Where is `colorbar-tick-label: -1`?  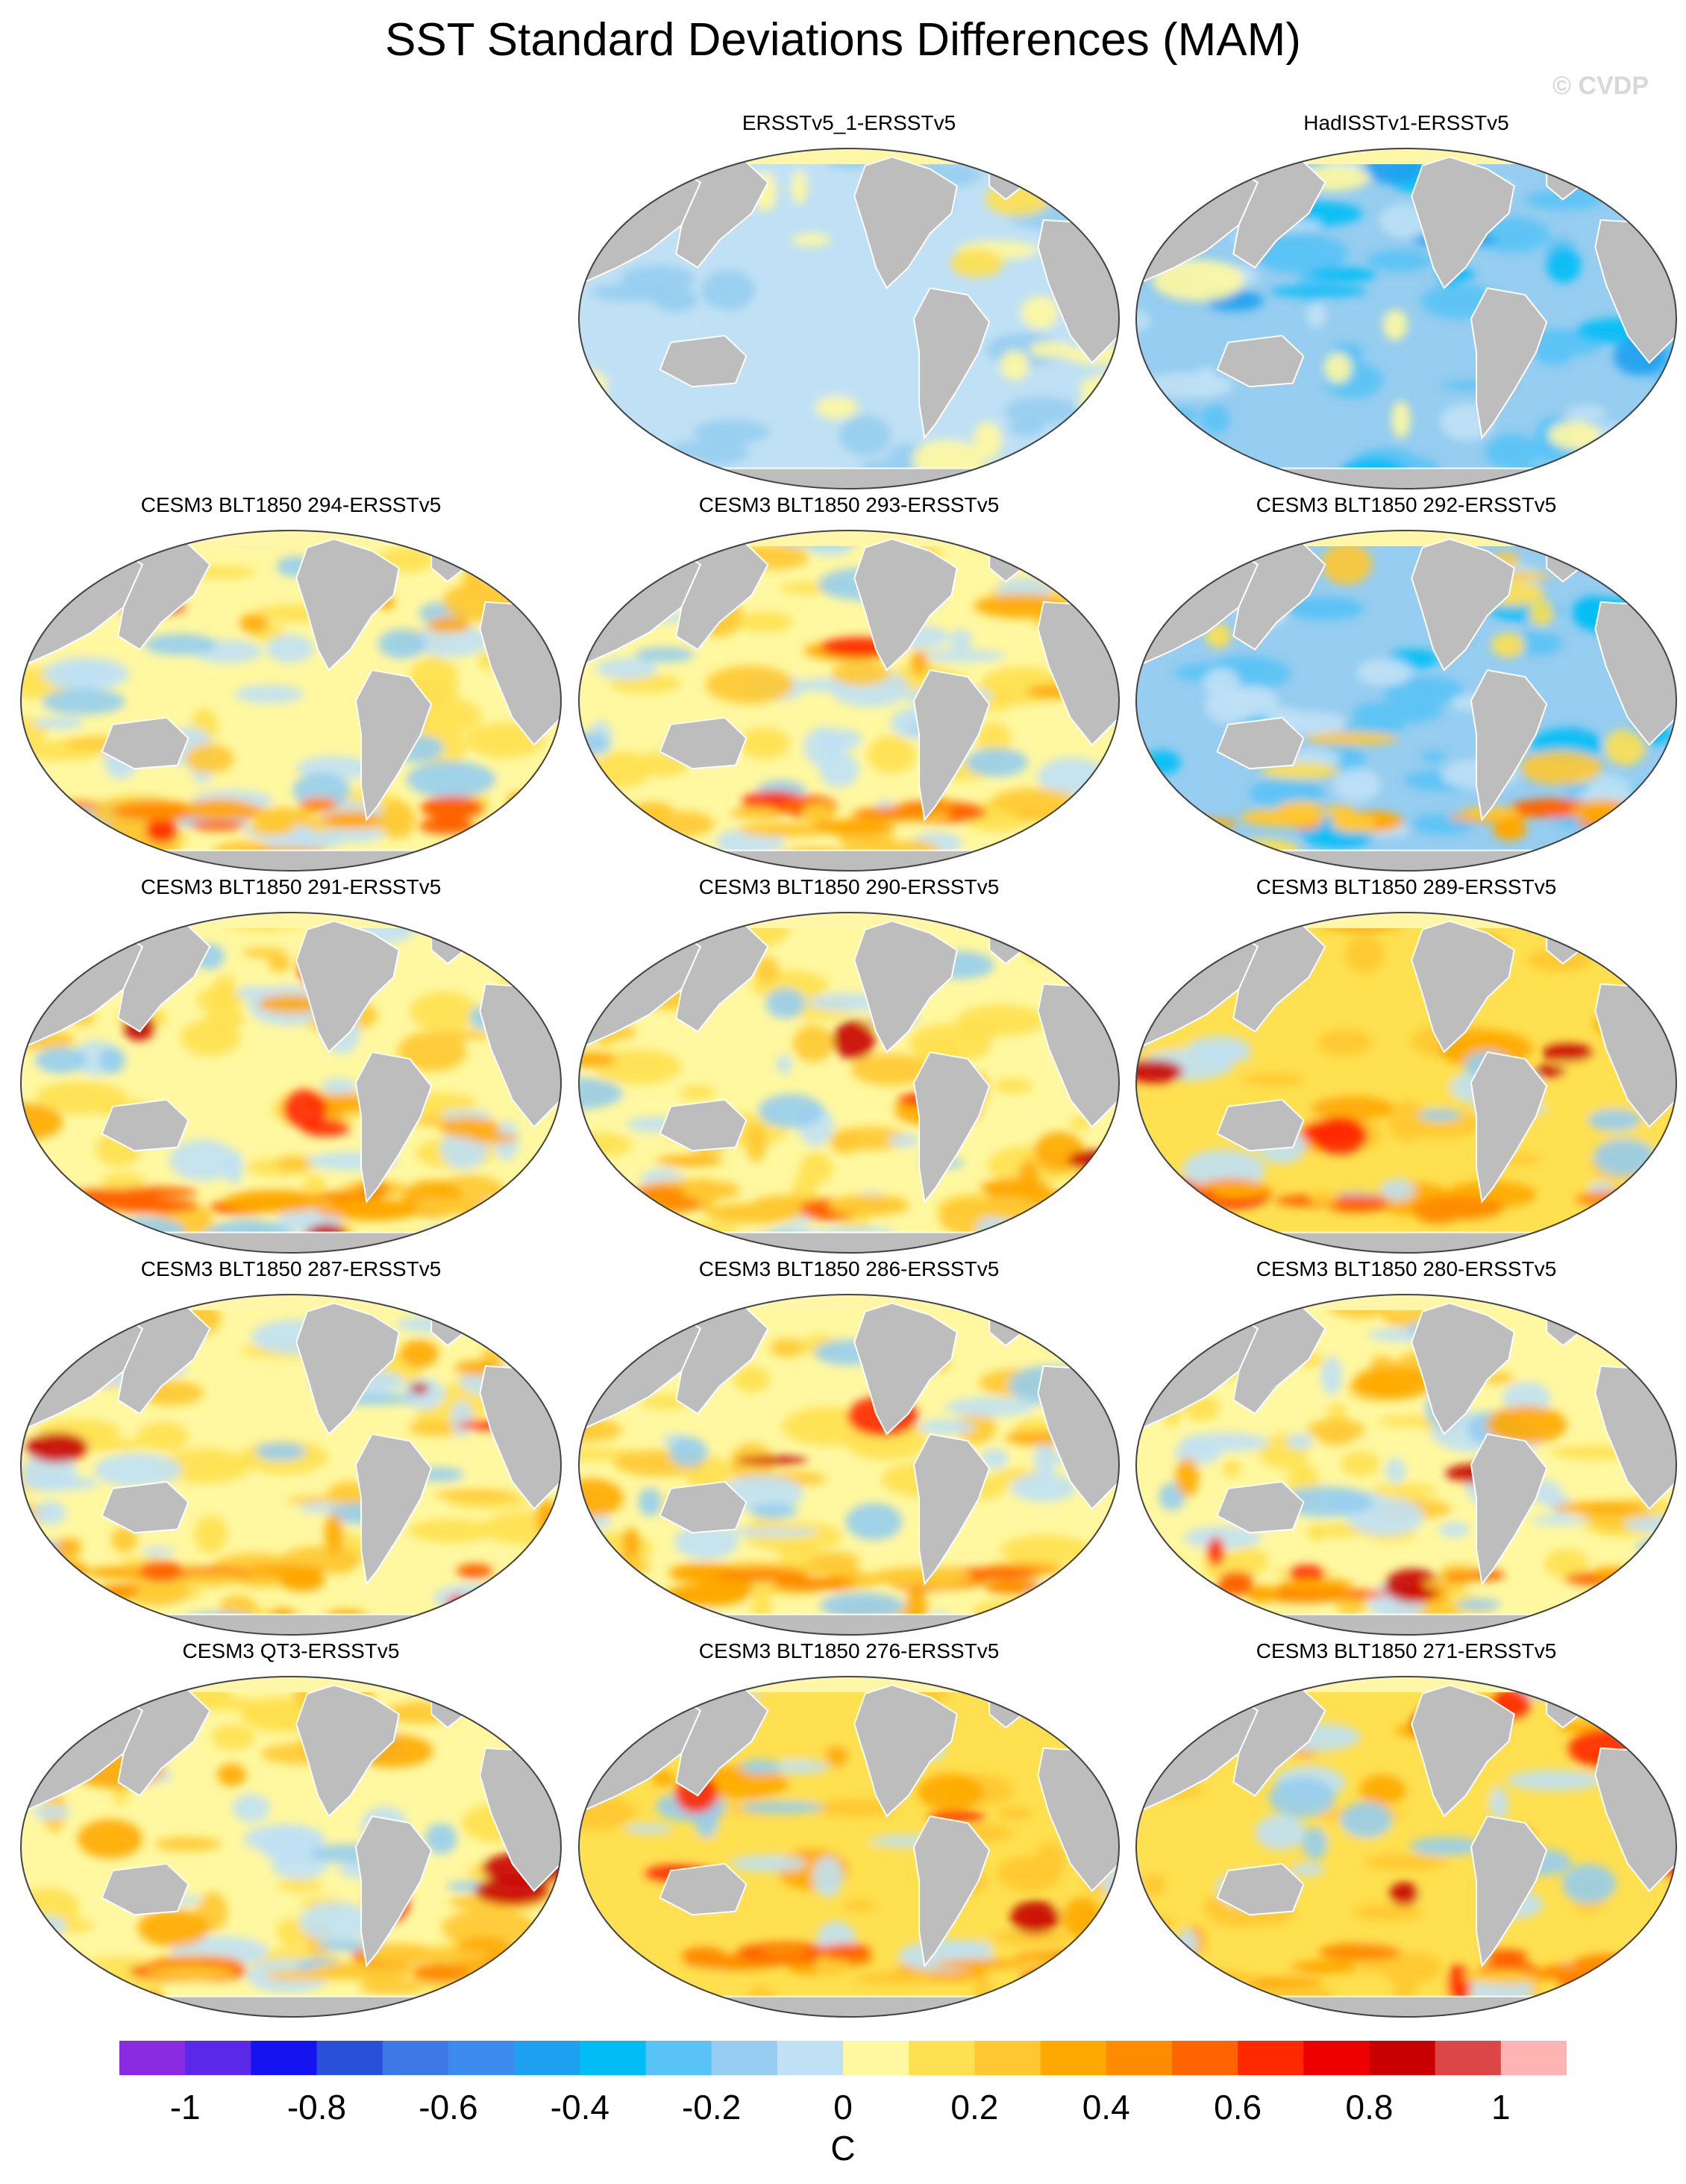
colorbar-tick-label: -1 is located at coordinates (185, 2107).